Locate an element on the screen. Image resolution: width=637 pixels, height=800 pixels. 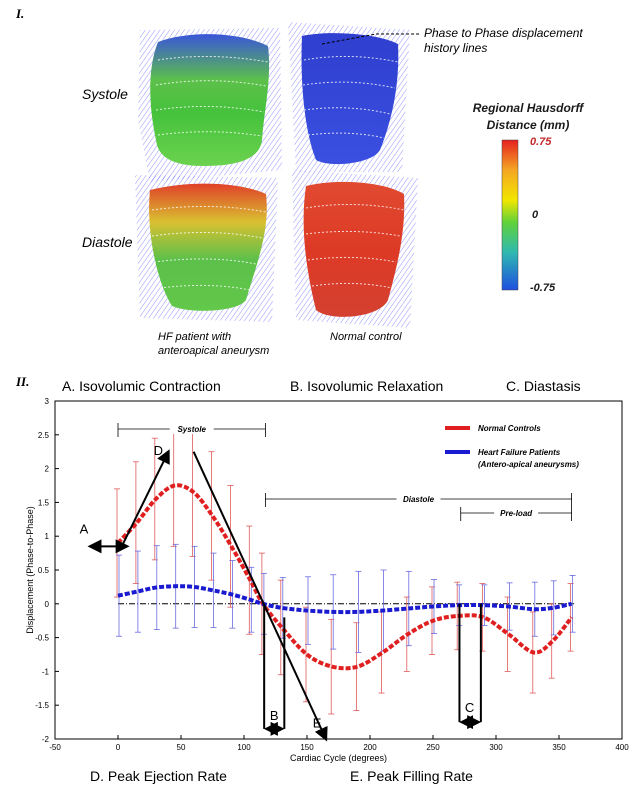
preload-bracket-label-bg is located at coordinates (516, 512).